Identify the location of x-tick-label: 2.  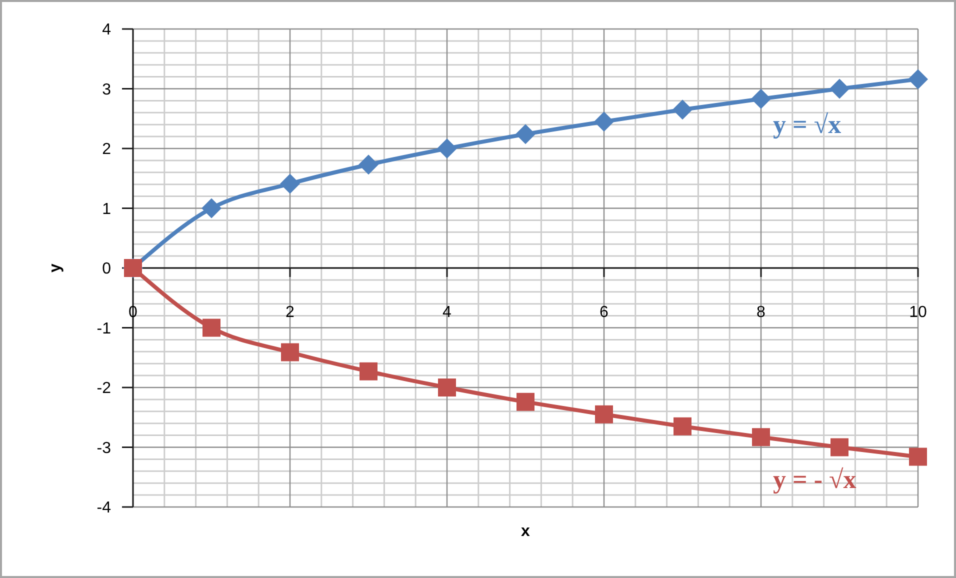
(290, 312).